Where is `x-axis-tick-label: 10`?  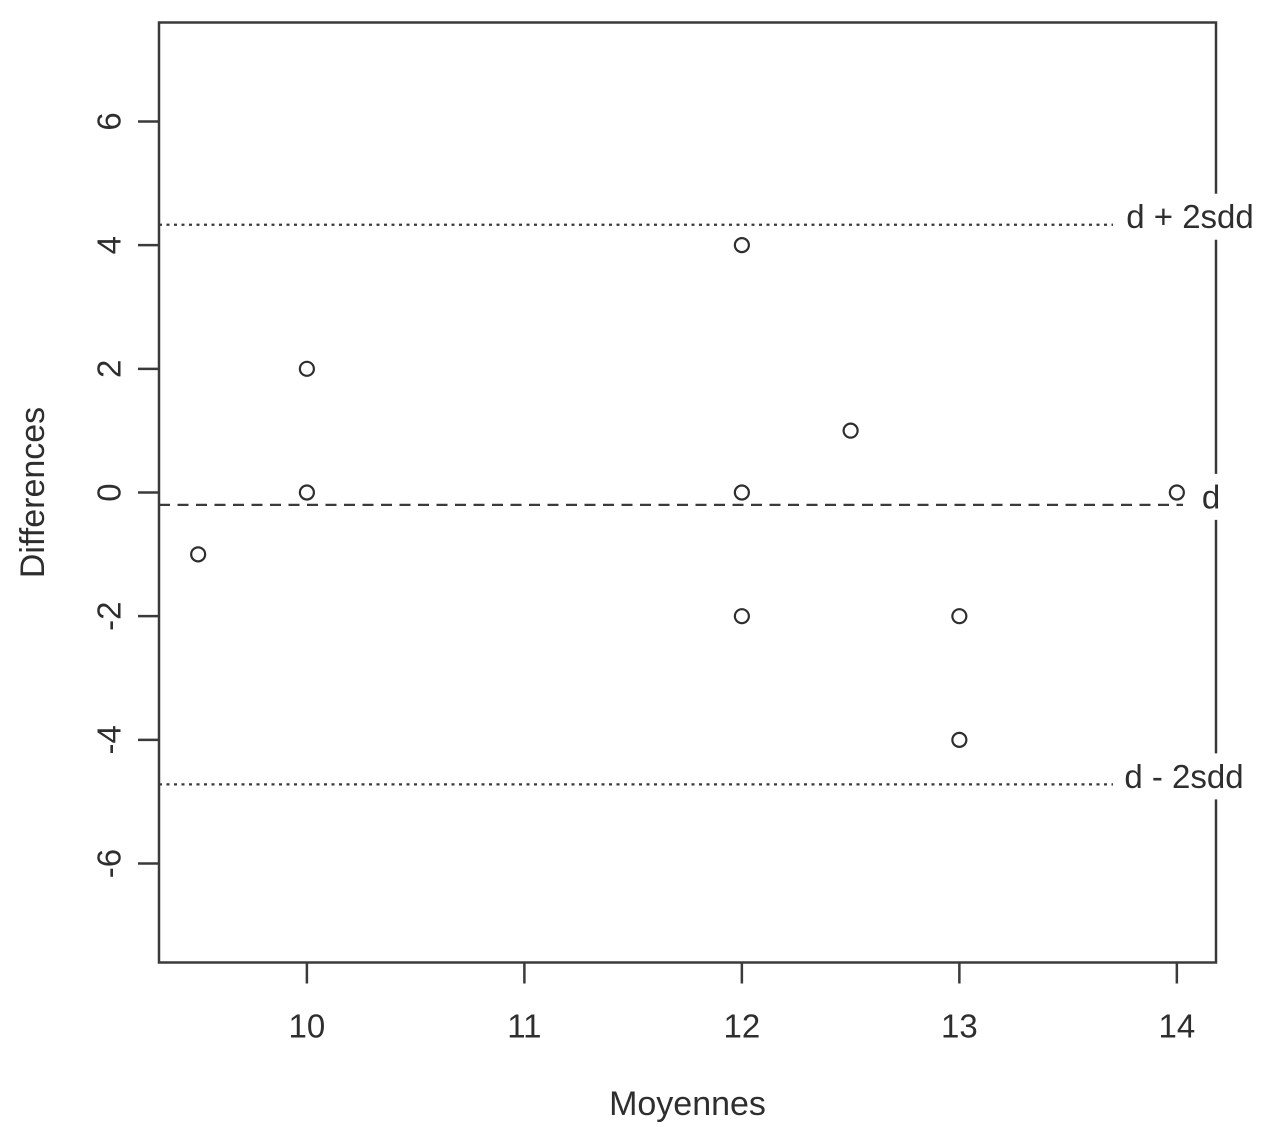 x-axis-tick-label: 10 is located at coordinates (307, 1026).